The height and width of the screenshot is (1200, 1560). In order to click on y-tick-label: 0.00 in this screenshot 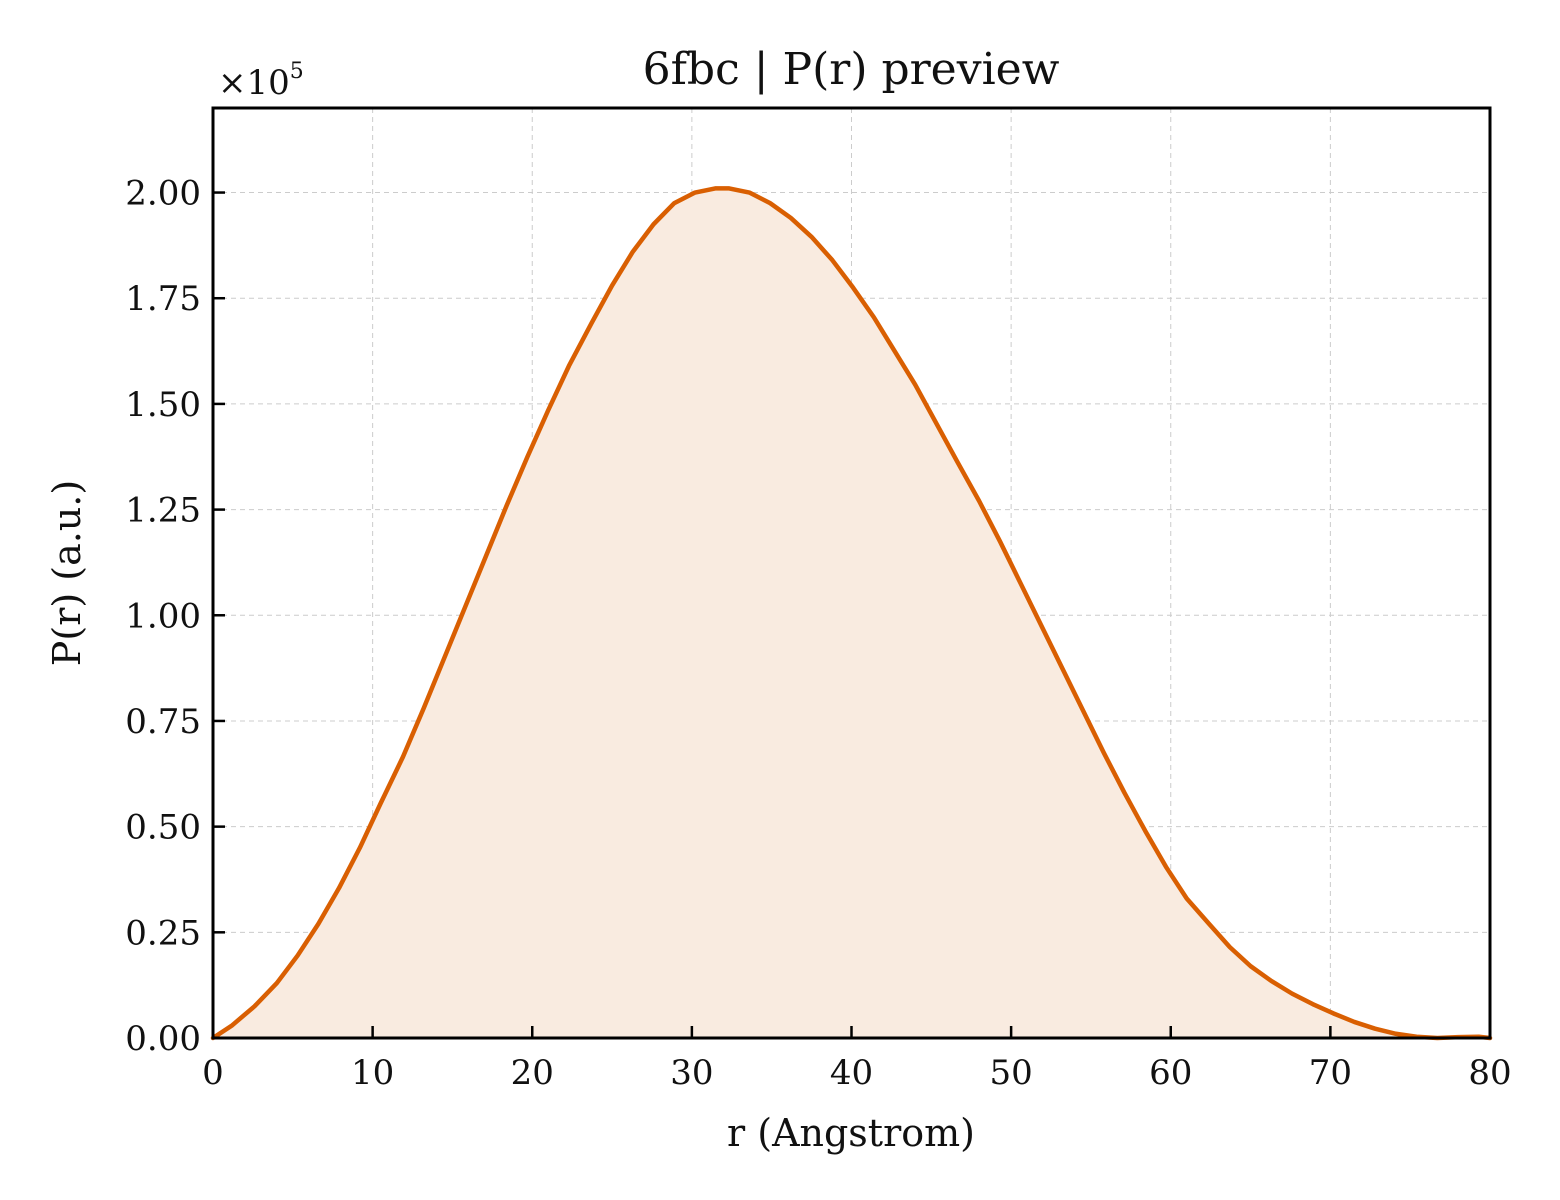, I will do `click(163, 1039)`.